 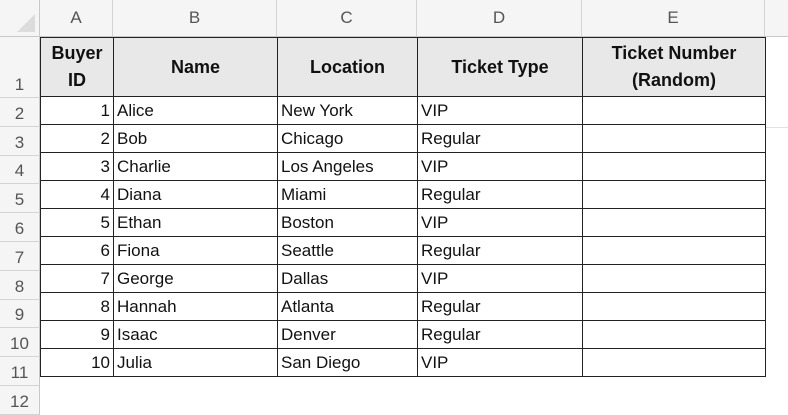 What do you see at coordinates (499, 18) in the screenshot?
I see `column-header-d: D` at bounding box center [499, 18].